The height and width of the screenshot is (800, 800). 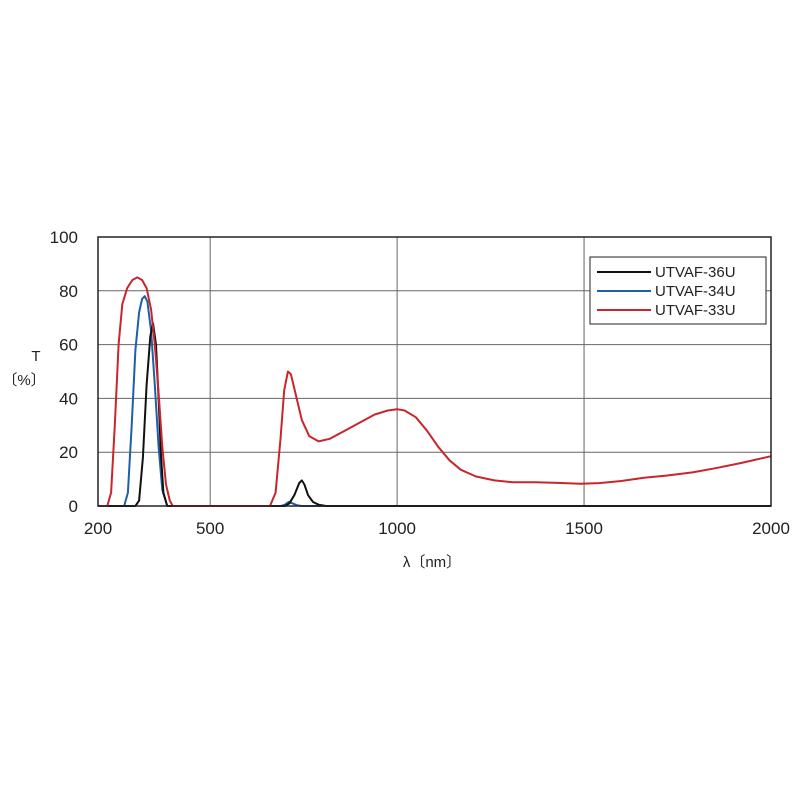 I want to click on y-tick-label: 0, so click(x=73, y=506).